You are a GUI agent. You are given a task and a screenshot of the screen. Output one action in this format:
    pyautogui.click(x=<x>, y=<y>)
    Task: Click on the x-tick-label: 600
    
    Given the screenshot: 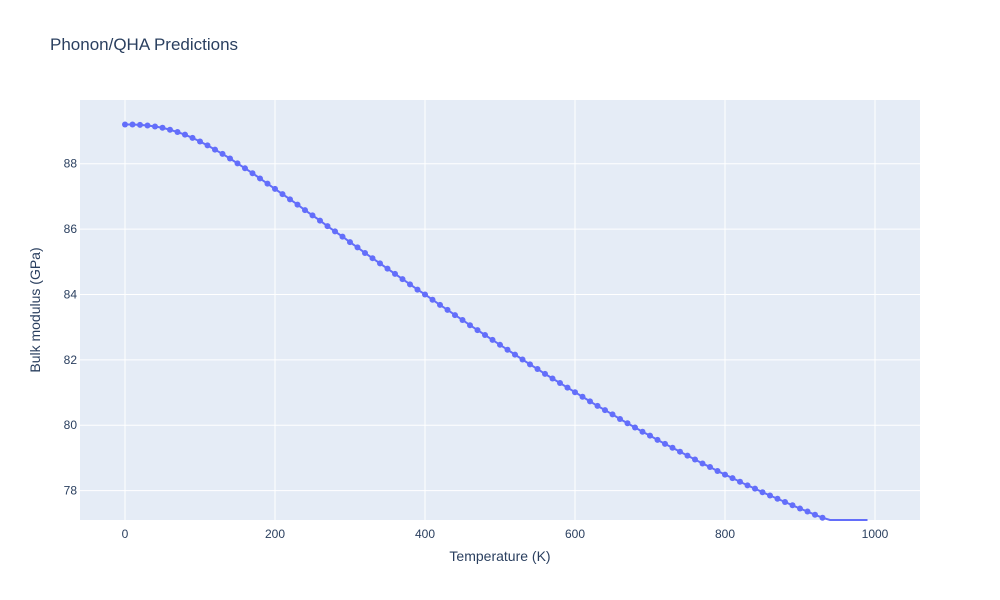 What is the action you would take?
    pyautogui.click(x=575, y=534)
    